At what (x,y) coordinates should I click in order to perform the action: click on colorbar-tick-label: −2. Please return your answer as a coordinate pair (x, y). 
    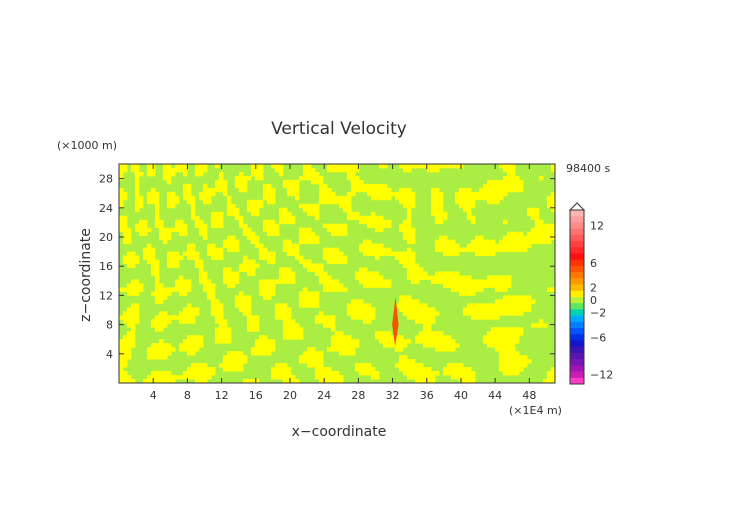
    Looking at the image, I should click on (598, 313).